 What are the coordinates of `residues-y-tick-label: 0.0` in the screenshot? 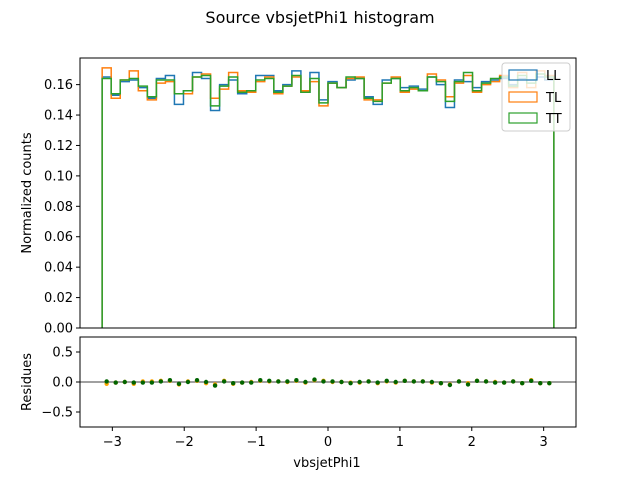 It's located at (62, 383).